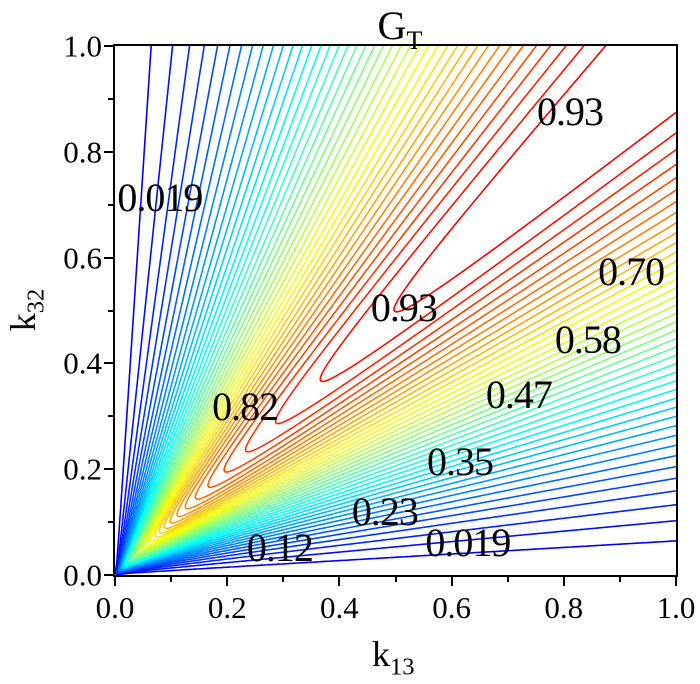  I want to click on x-tick-label: 0.0, so click(115, 607).